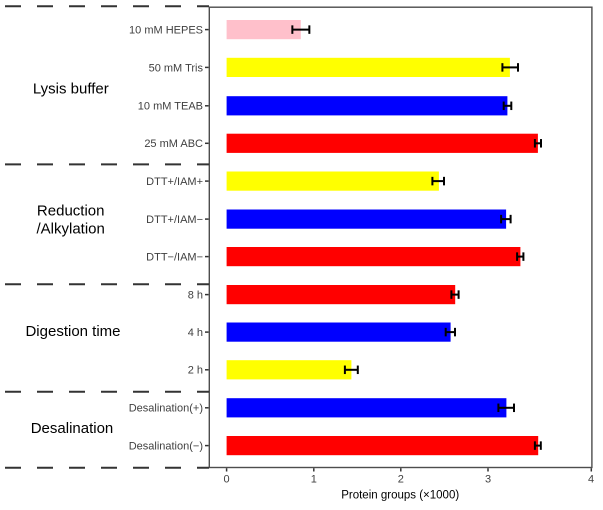  I want to click on svg-text: Desalination, so click(72, 428).